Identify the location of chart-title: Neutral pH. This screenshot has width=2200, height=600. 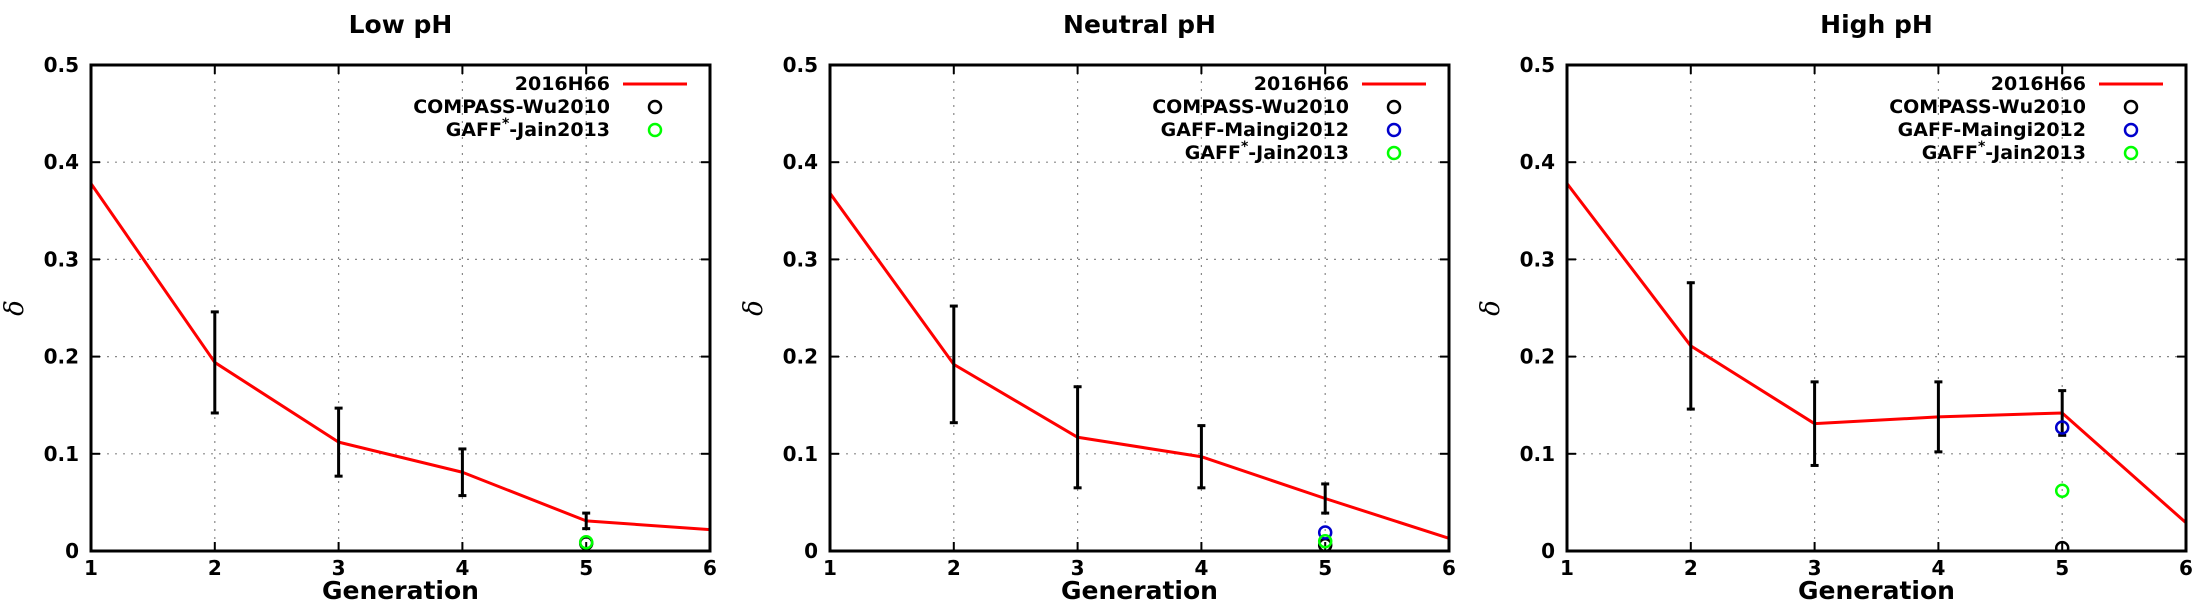
(1139, 24).